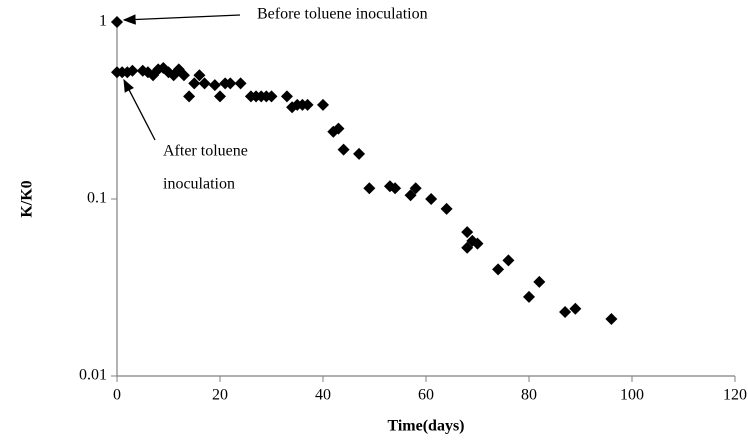 Image resolution: width=748 pixels, height=441 pixels. I want to click on x-tick-label: 80, so click(529, 395).